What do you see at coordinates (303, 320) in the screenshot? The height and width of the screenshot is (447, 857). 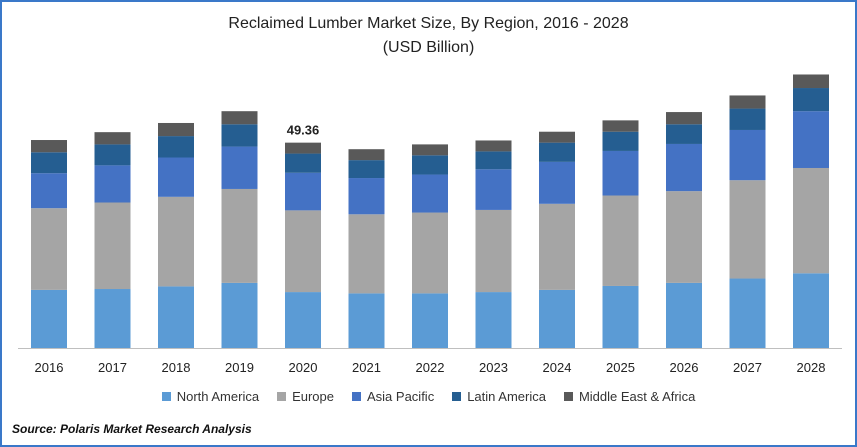 I see `bar-north-america-2020` at bounding box center [303, 320].